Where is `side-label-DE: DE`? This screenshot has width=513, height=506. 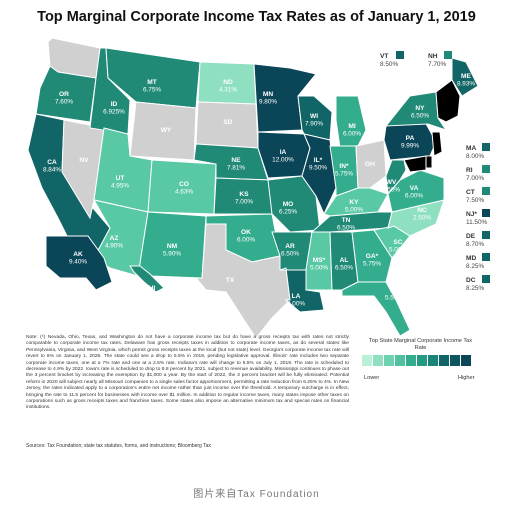 side-label-DE: DE is located at coordinates (471, 236).